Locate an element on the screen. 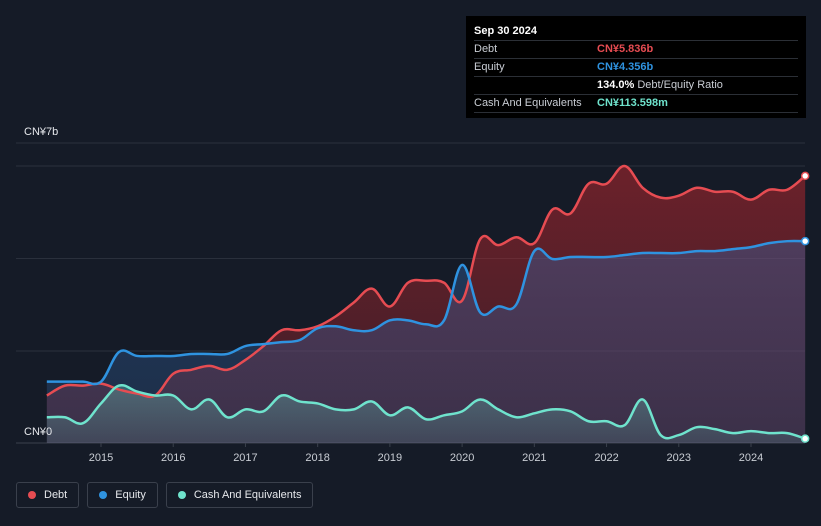 This screenshot has height=526, width=821. y-tick-label: CN¥7b is located at coordinates (41, 132).